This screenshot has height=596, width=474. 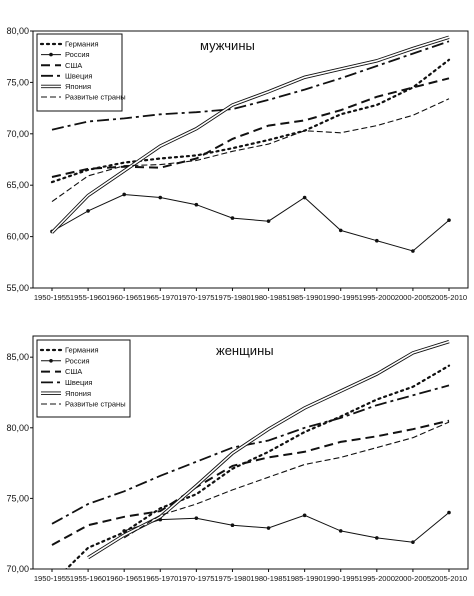 I want to click on men-legend-box, so click(x=79, y=72).